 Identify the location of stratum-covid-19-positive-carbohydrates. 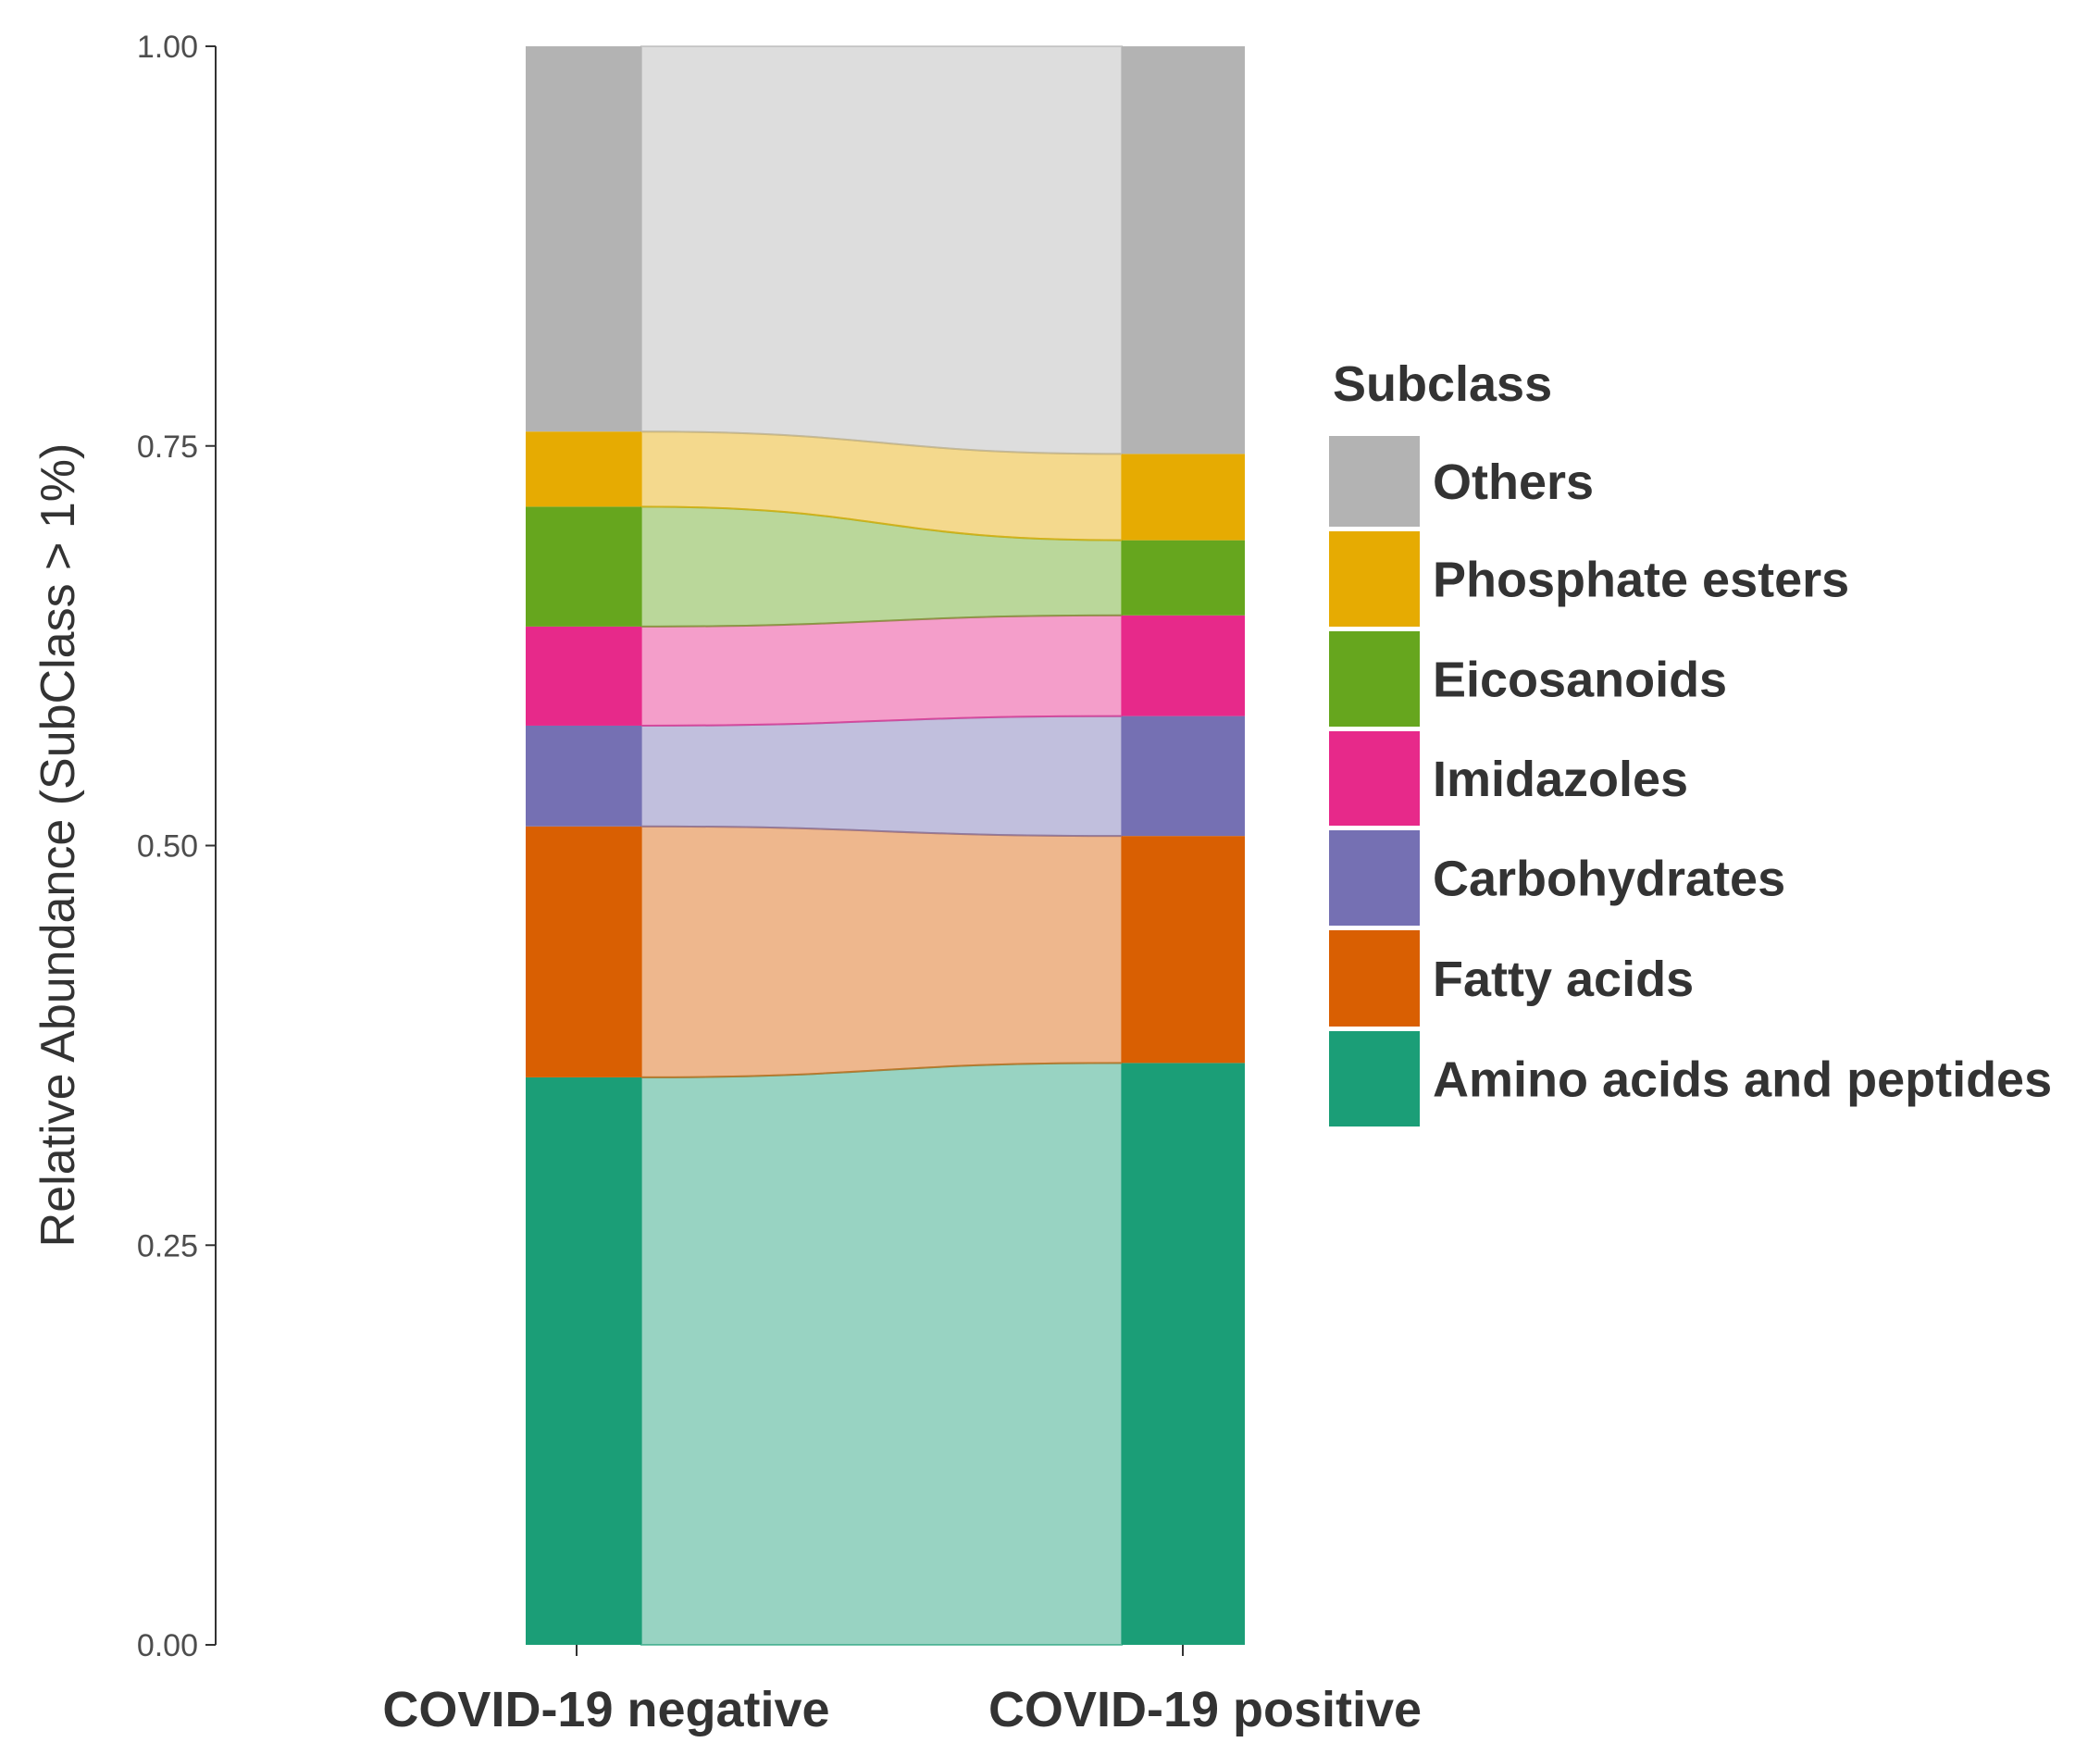
(1183, 776).